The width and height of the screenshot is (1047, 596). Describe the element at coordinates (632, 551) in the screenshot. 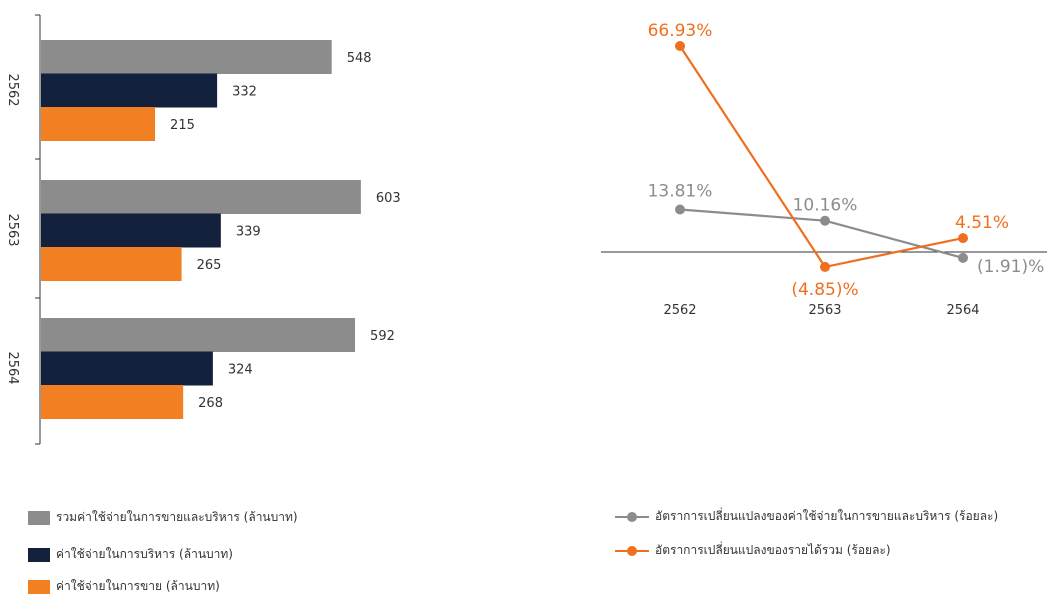

I see `line-legend-swatch-revenue` at that location.